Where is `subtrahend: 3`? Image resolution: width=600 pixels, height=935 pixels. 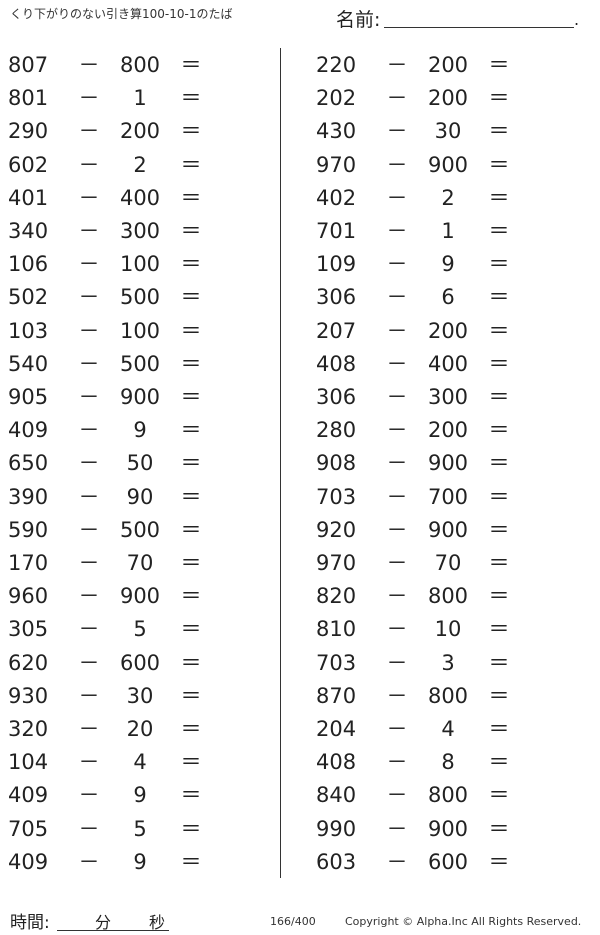 subtrahend: 3 is located at coordinates (448, 662).